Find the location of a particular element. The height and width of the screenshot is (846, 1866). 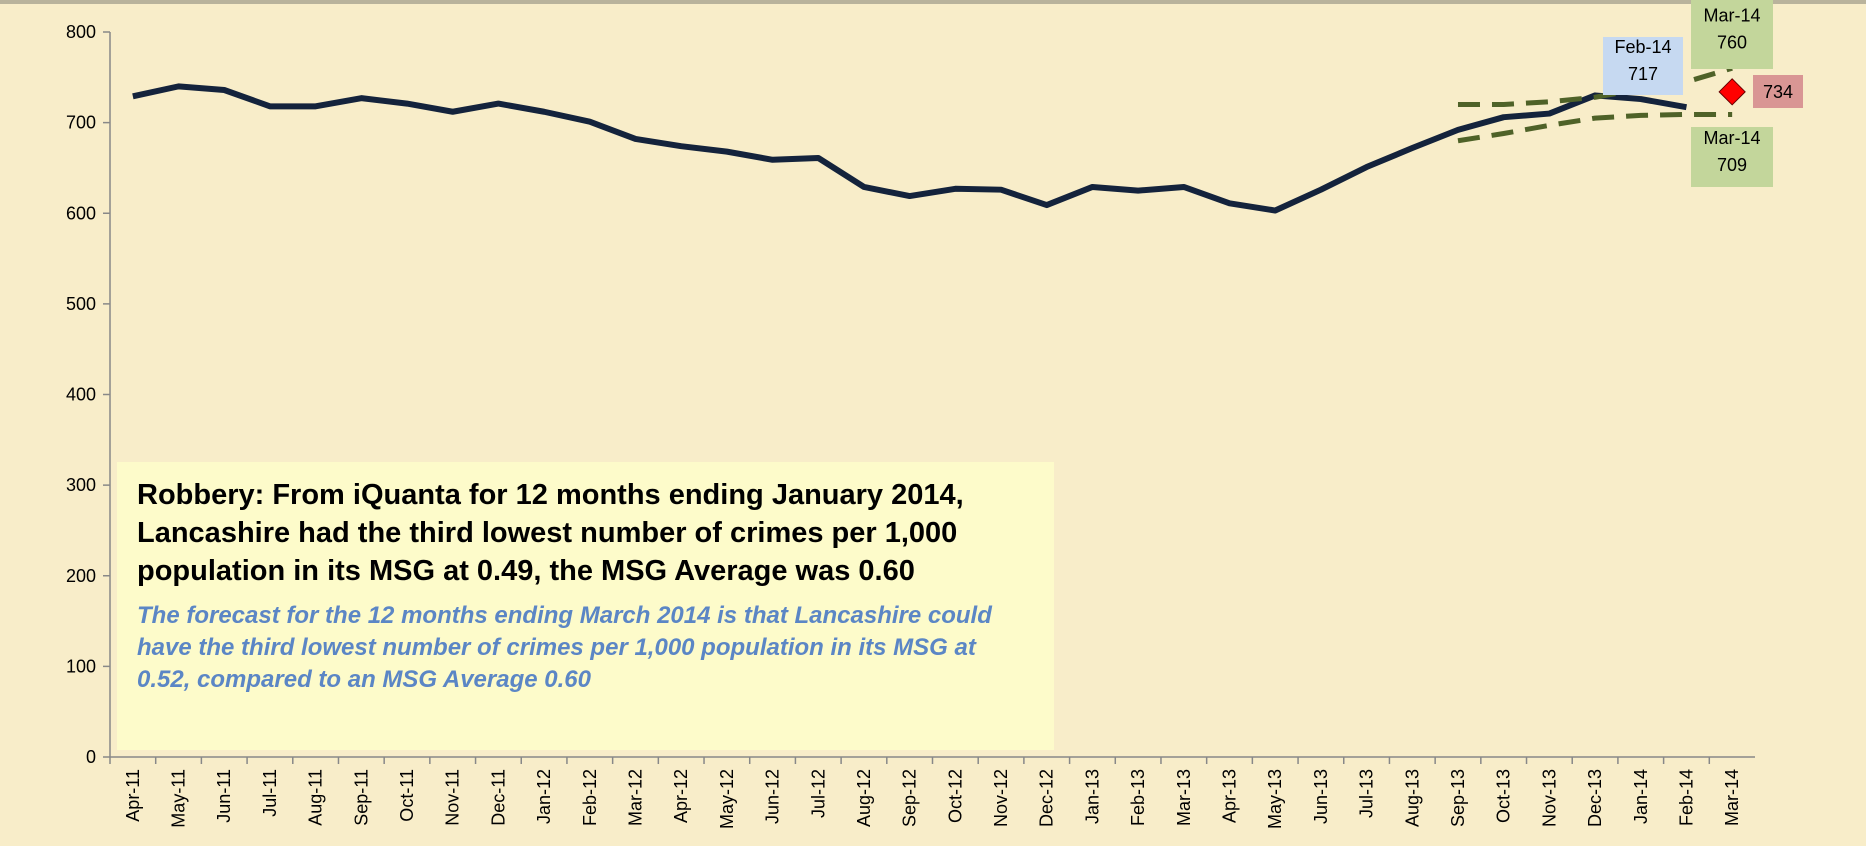

annotation-text: 760 is located at coordinates (1732, 43).